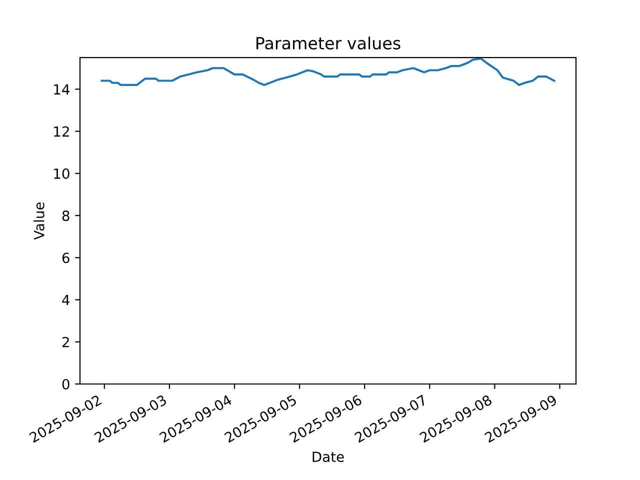 This screenshot has width=640, height=480. I want to click on y-tick-label: 12, so click(61, 131).